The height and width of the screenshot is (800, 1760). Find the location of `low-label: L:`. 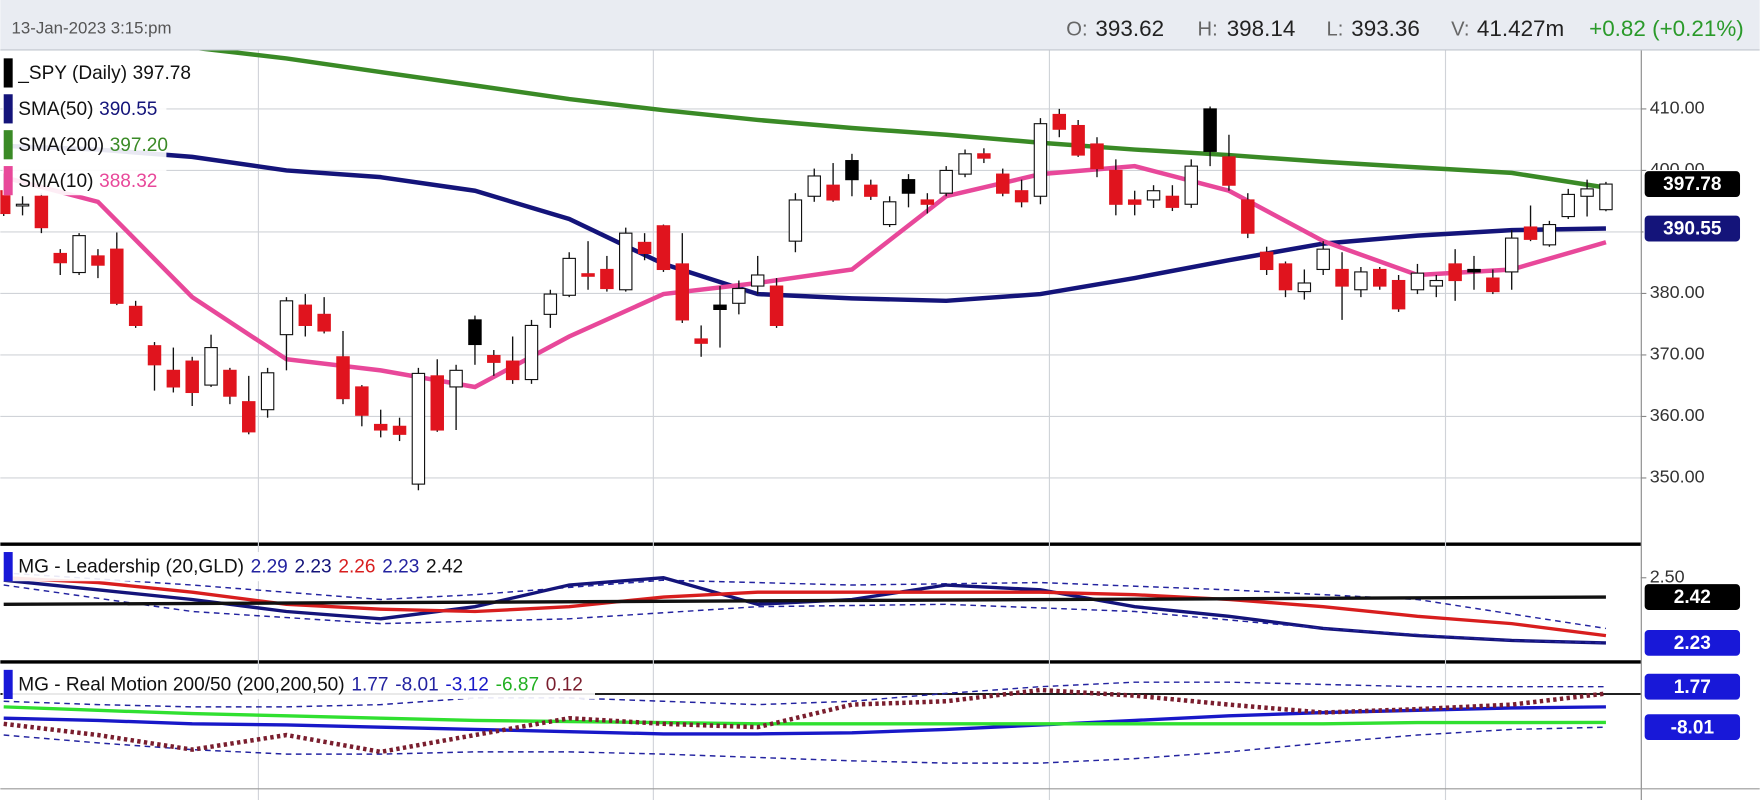

low-label: L: is located at coordinates (1335, 30).